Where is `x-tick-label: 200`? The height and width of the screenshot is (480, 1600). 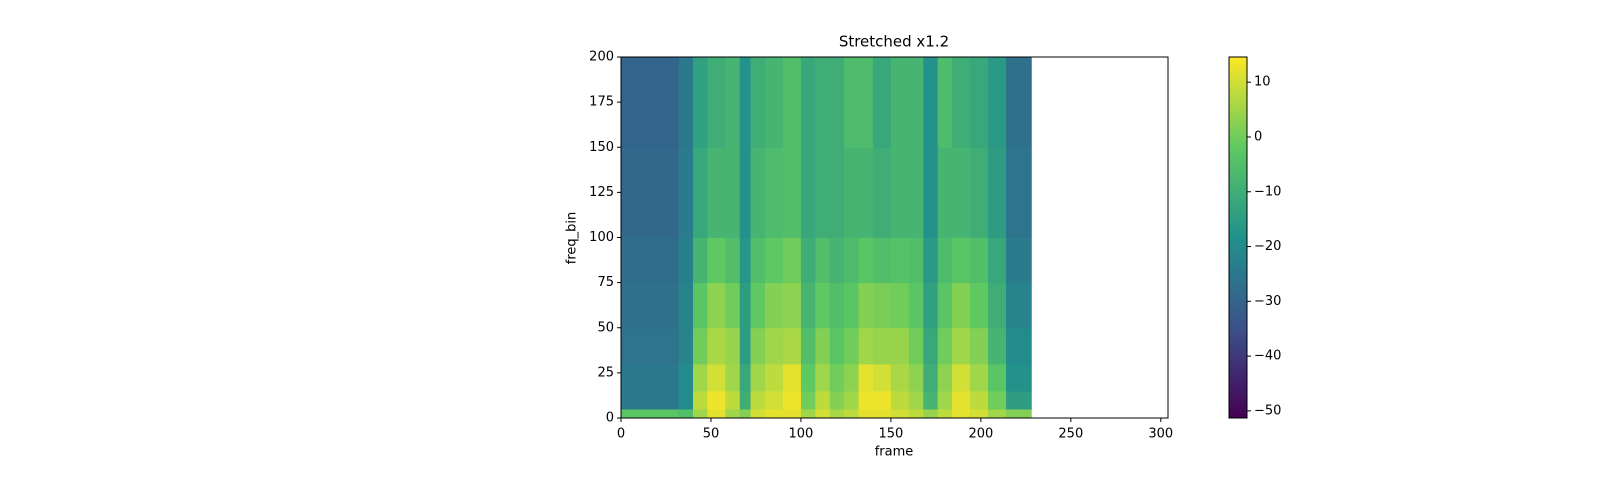
x-tick-label: 200 is located at coordinates (980, 434).